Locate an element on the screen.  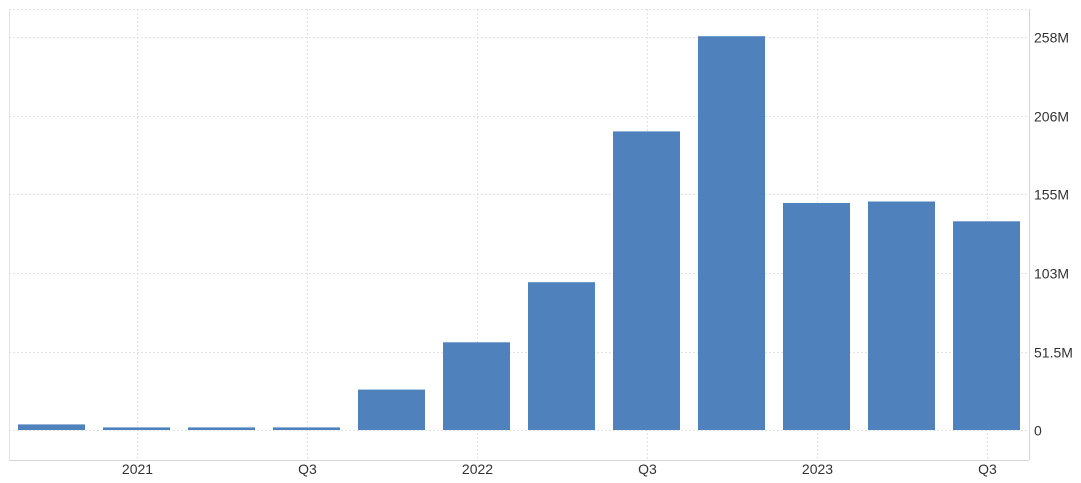
x-tick-label: 2023 is located at coordinates (817, 469).